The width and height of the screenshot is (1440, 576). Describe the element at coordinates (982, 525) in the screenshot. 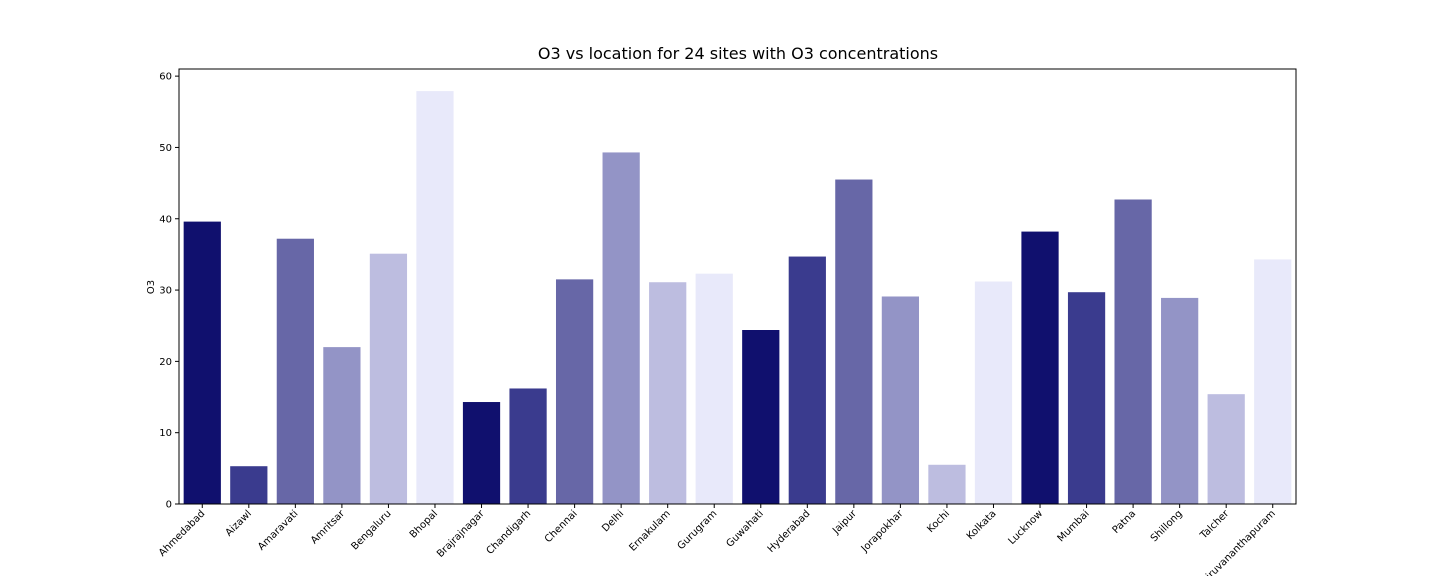

I see `x-tick-label: Kolkata` at that location.